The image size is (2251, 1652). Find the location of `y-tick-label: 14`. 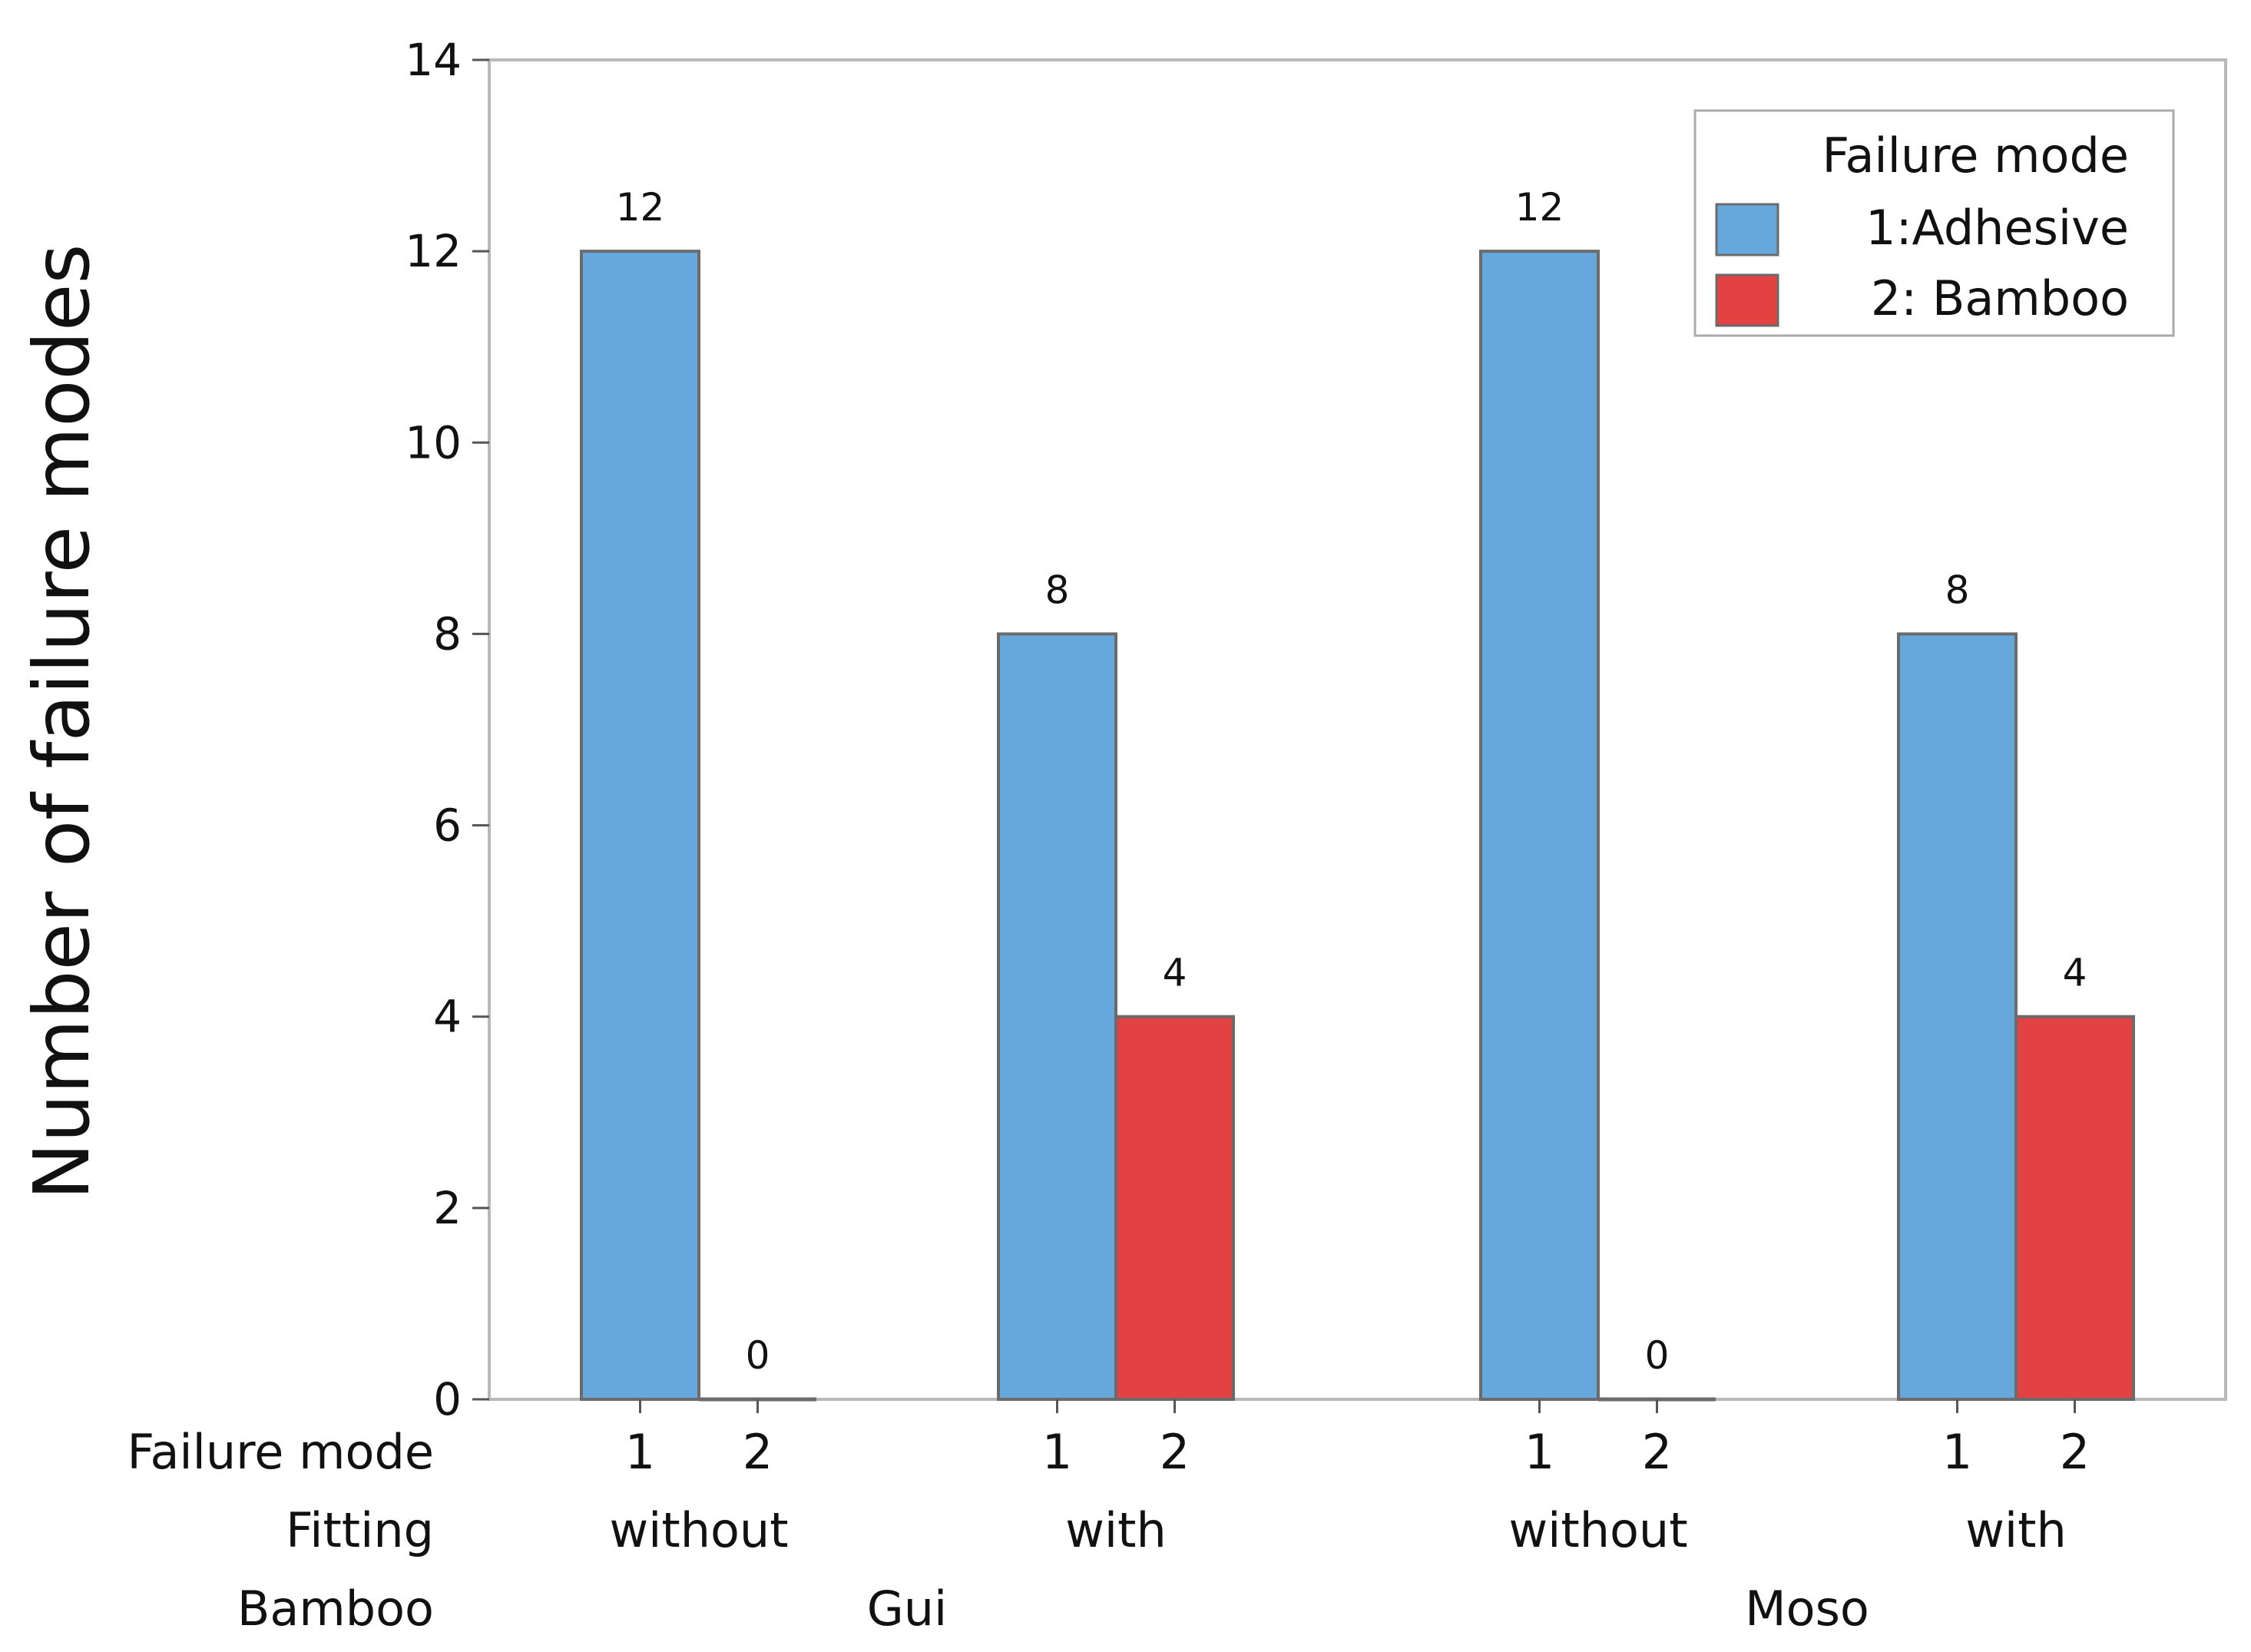

y-tick-label: 14 is located at coordinates (433, 60).